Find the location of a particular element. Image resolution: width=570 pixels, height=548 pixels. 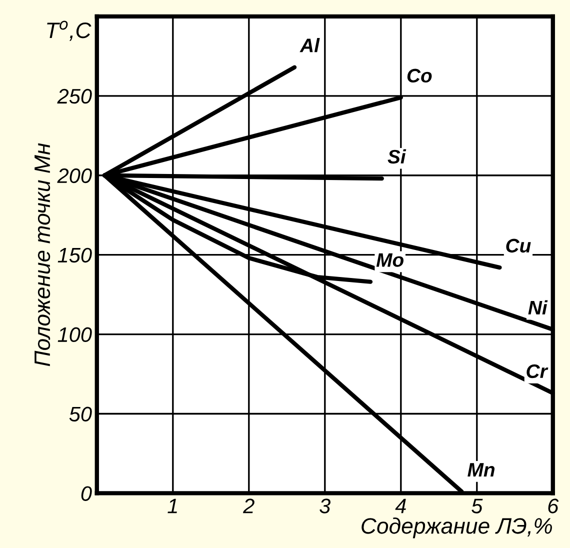

x-axis-title: Содержание ЛЭ,% is located at coordinates (457, 527).